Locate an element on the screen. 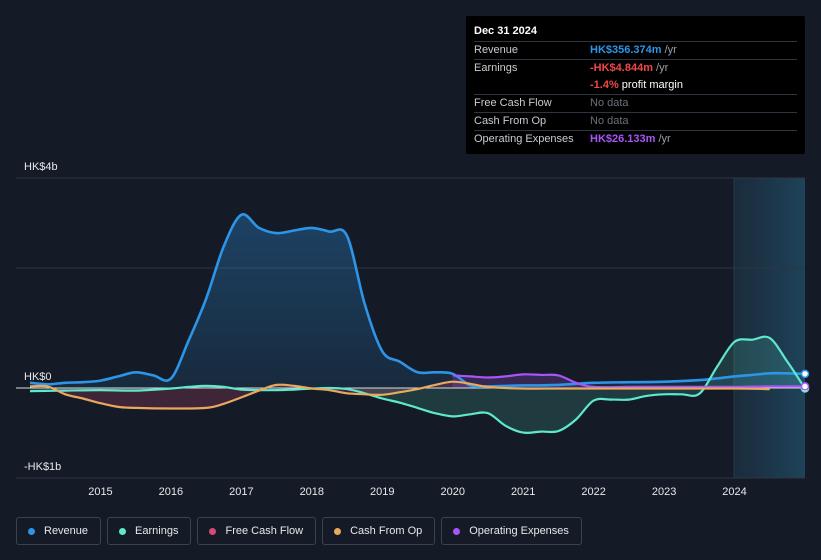 The height and width of the screenshot is (560, 821). legend-item-cash-from-op: Cash From Op is located at coordinates (379, 531).